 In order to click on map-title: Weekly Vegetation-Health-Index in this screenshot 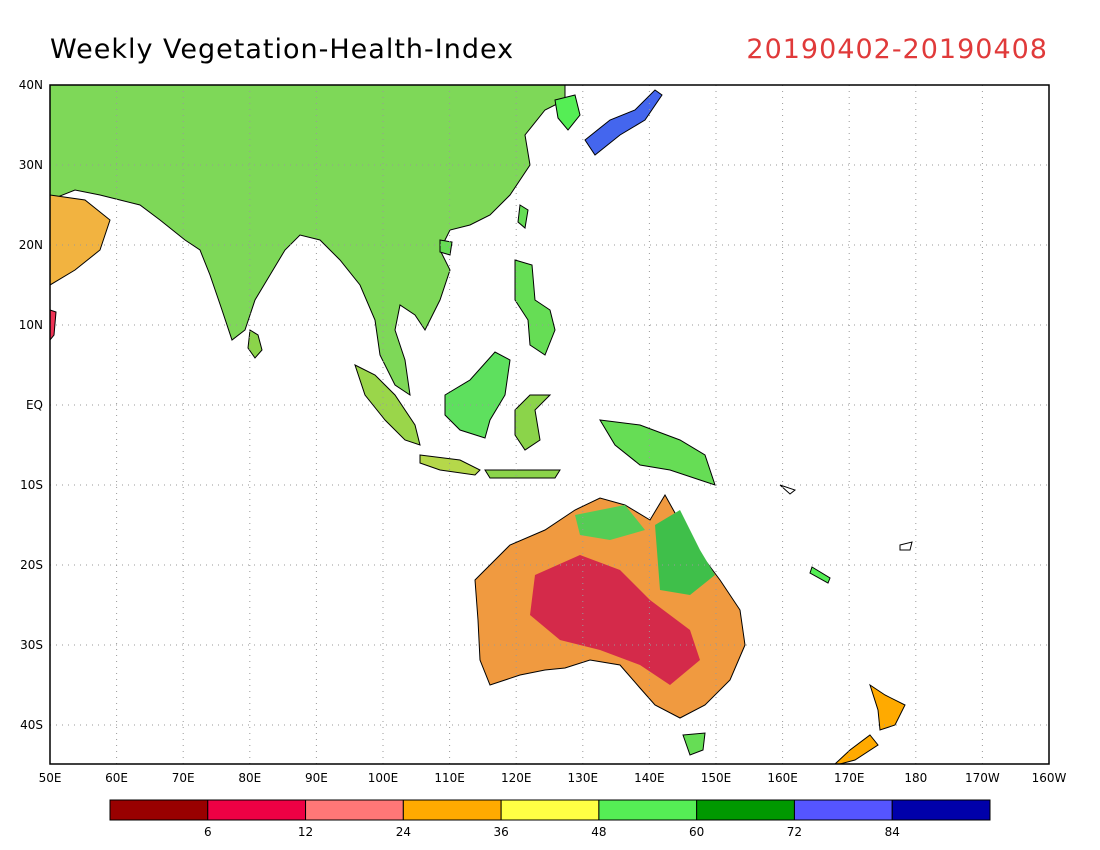, I will do `click(282, 49)`.